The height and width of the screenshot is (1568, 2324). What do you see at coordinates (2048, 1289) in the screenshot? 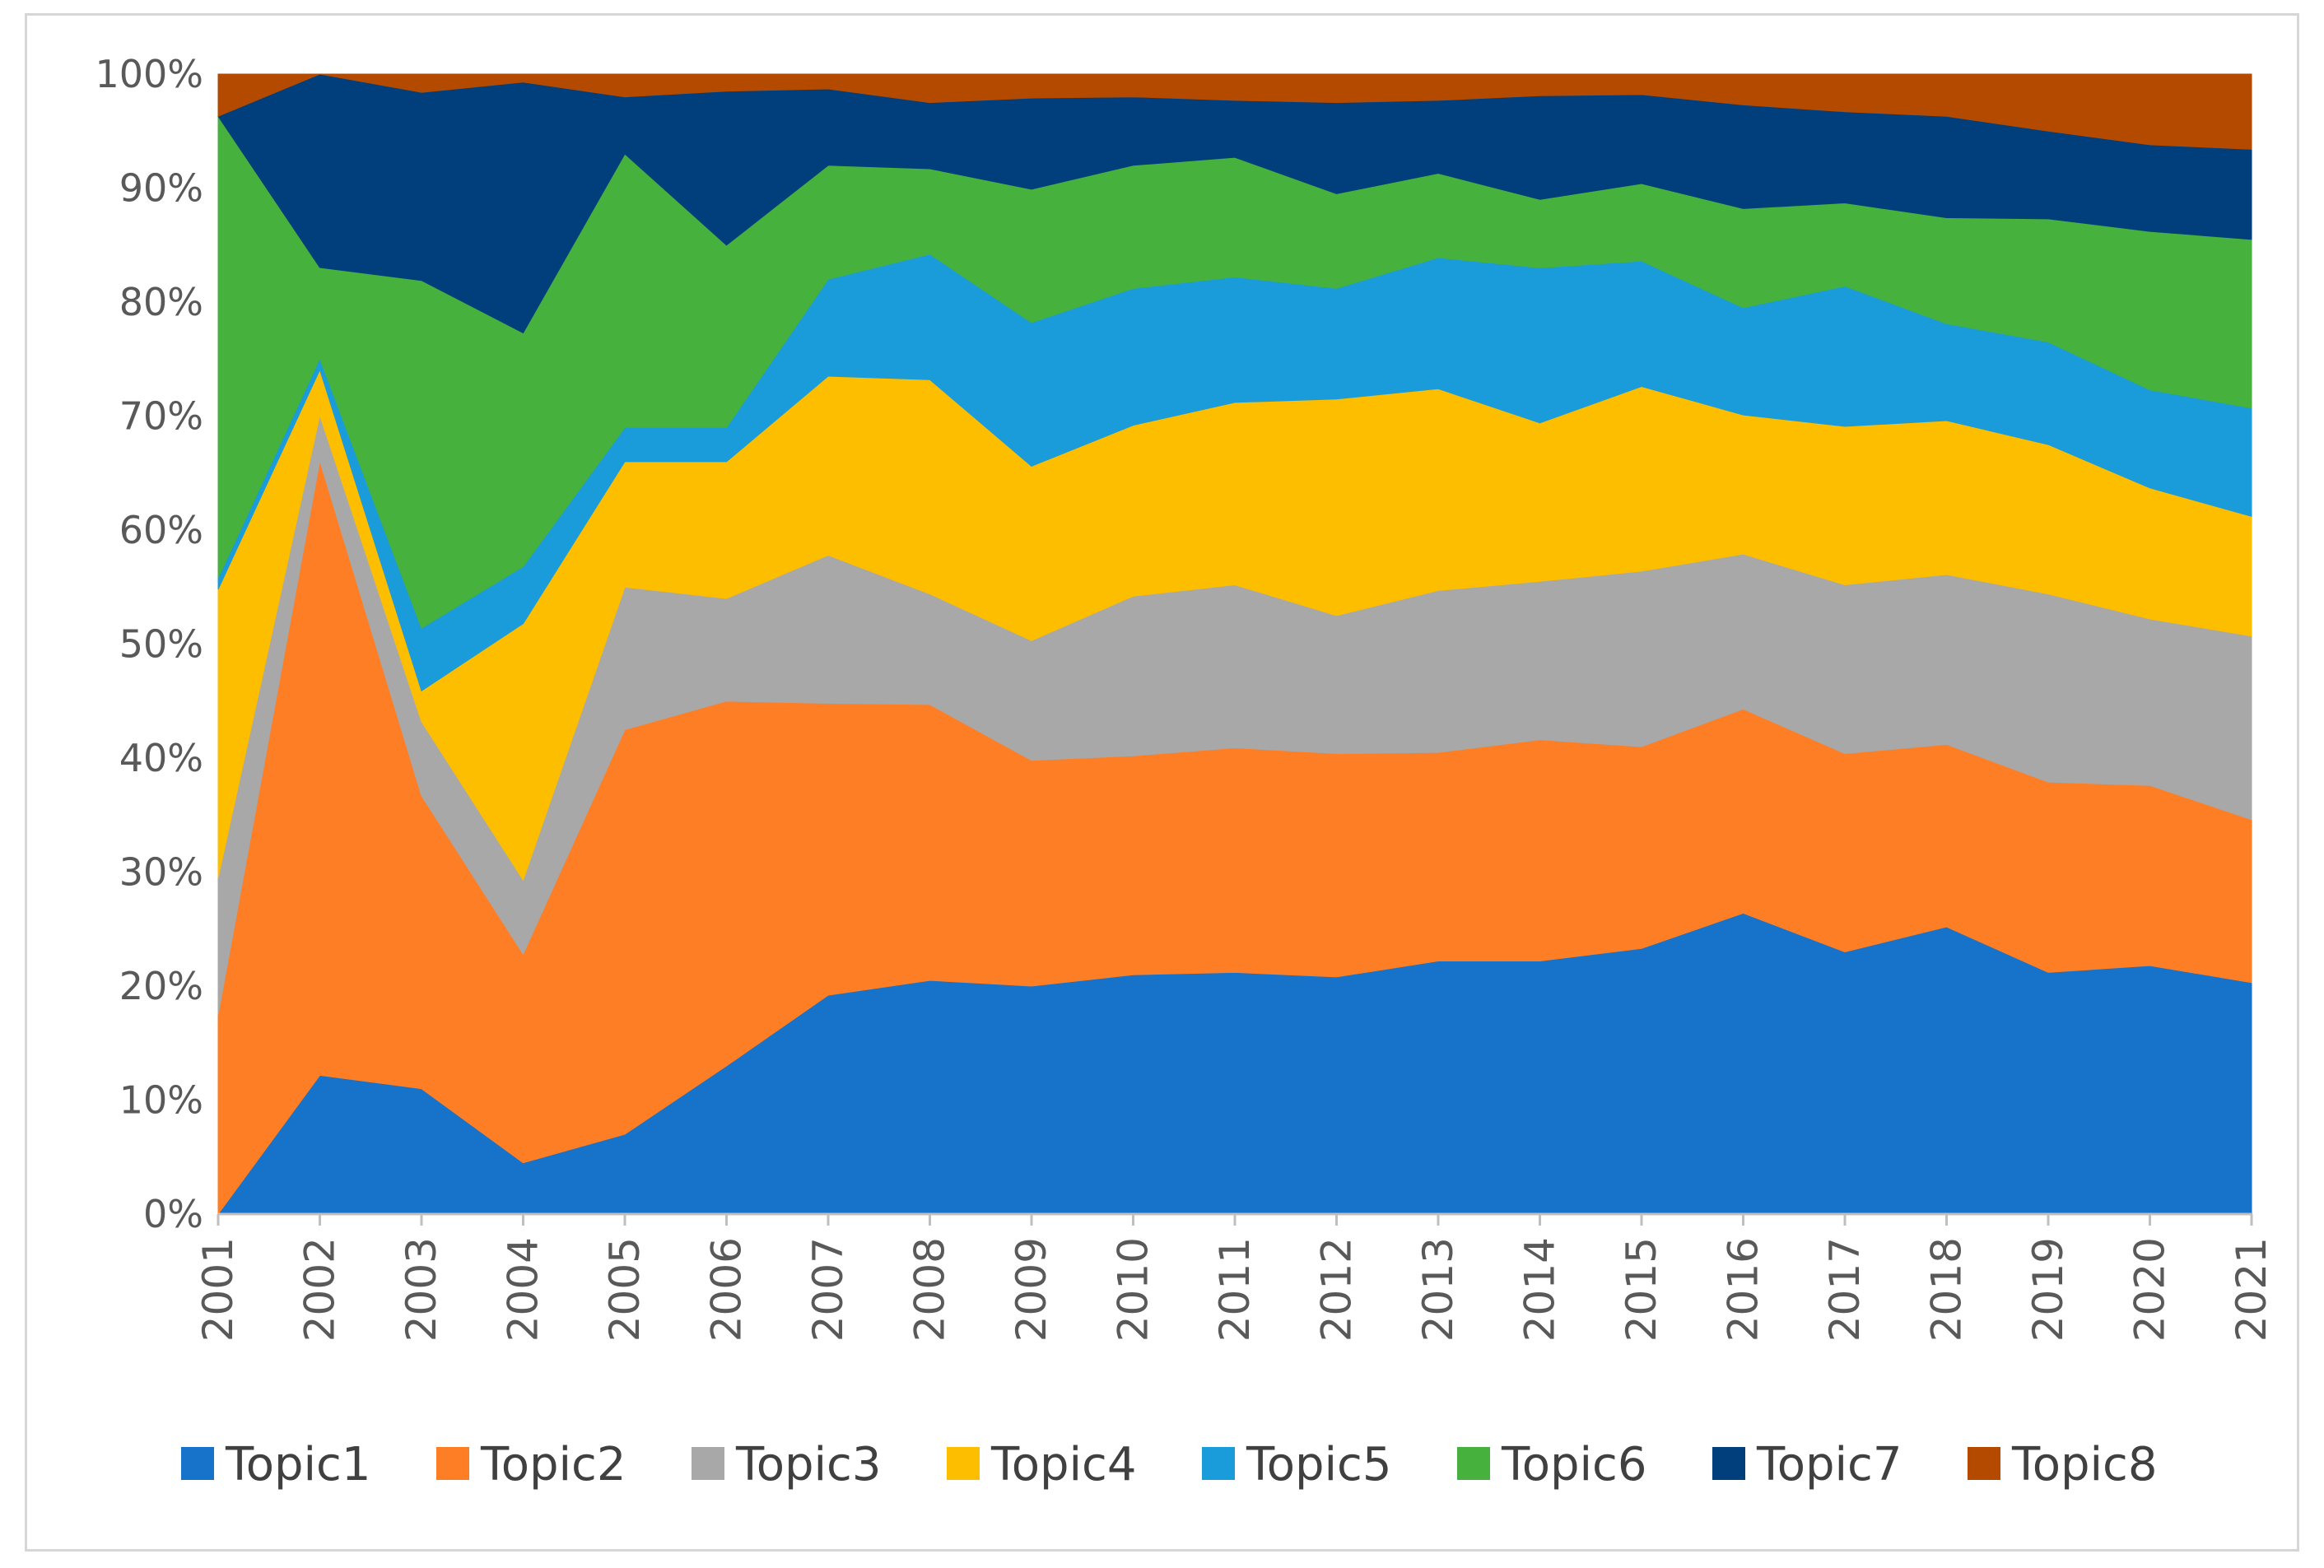
I see `x-tick-label-2019: 2019` at bounding box center [2048, 1289].